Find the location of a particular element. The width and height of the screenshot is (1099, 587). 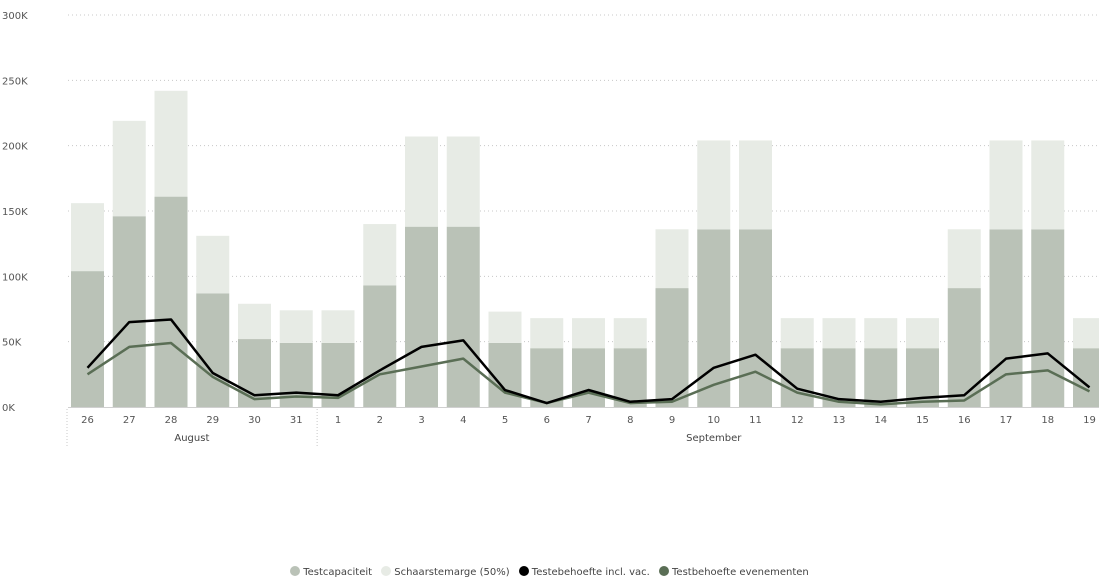

x-tick-label: 4 is located at coordinates (463, 420).